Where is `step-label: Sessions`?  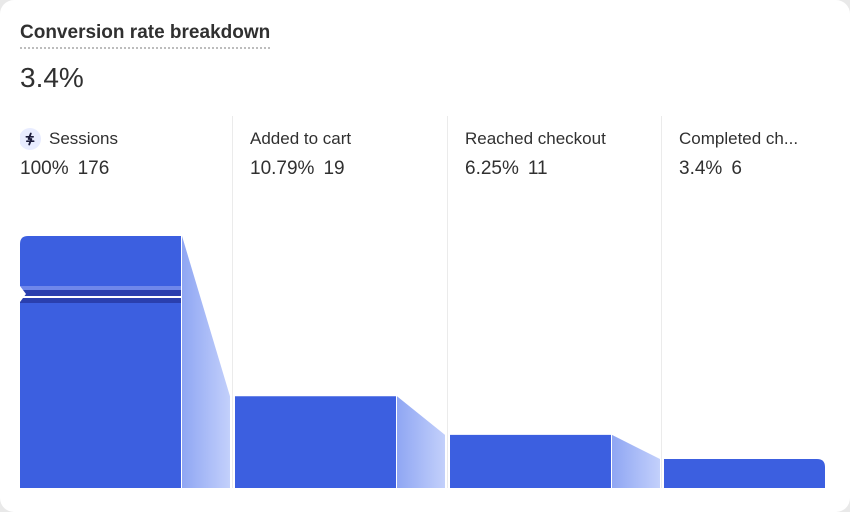
step-label: Sessions is located at coordinates (83, 138).